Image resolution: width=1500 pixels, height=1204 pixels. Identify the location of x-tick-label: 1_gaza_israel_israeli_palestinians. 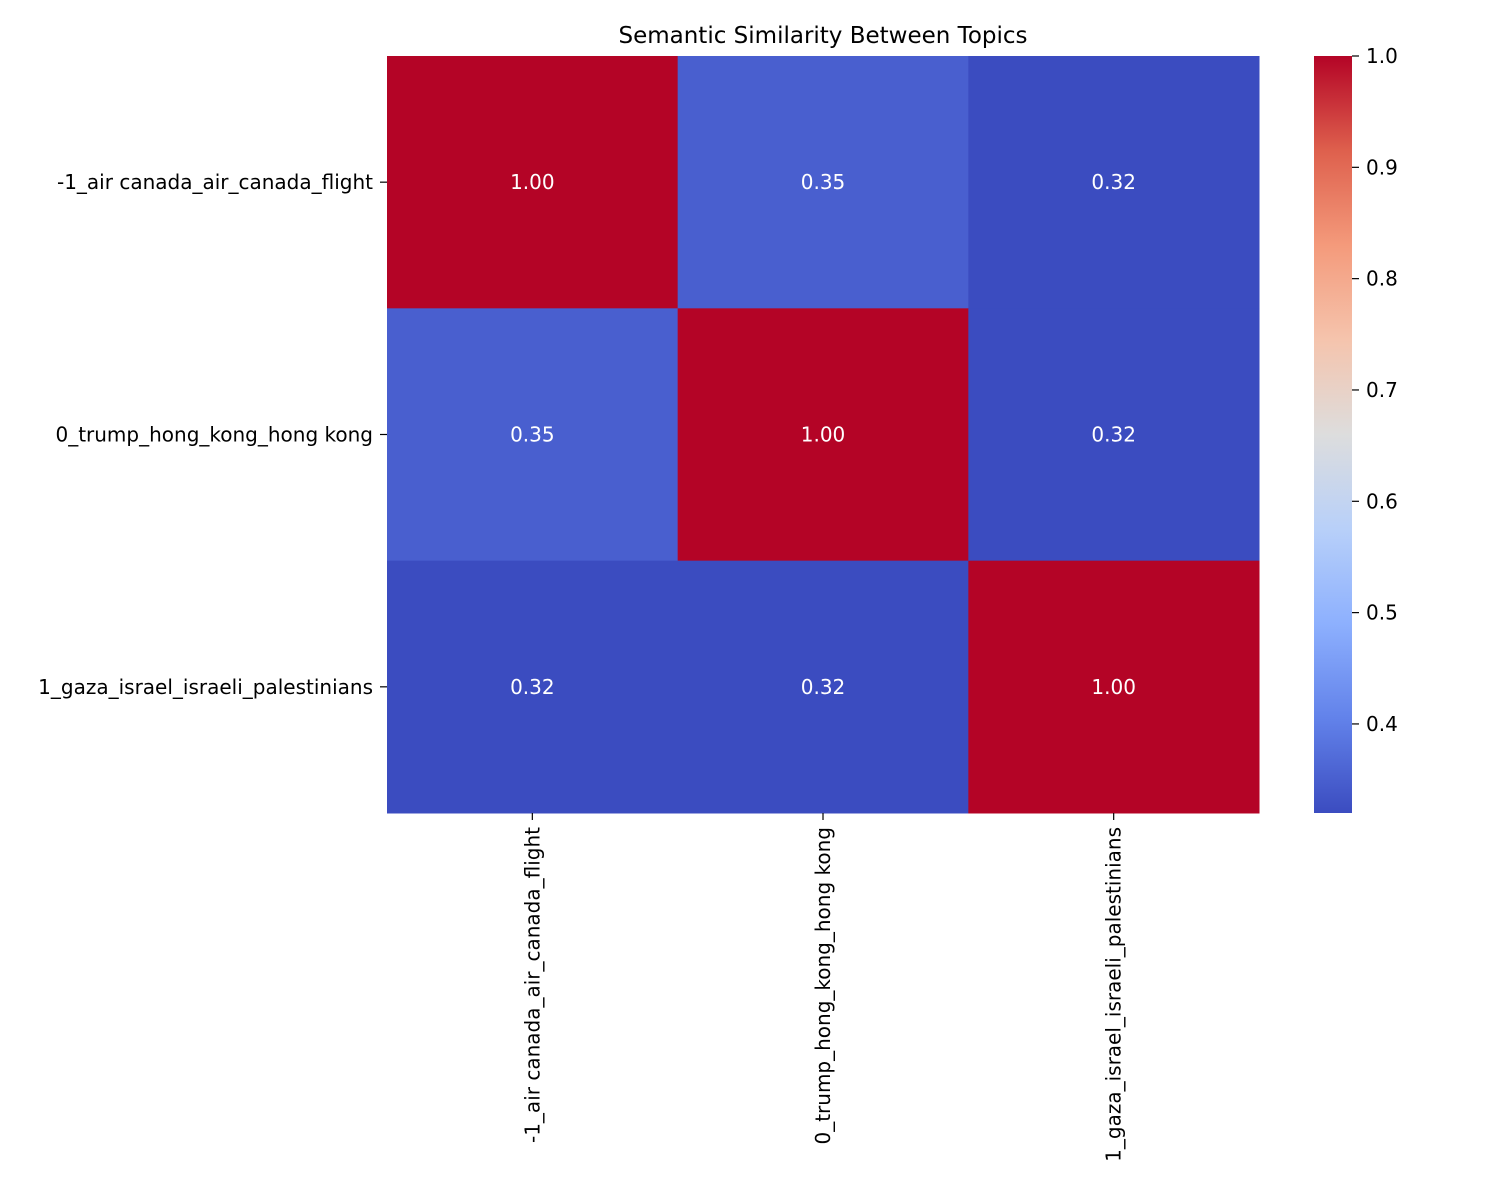
(1114, 994).